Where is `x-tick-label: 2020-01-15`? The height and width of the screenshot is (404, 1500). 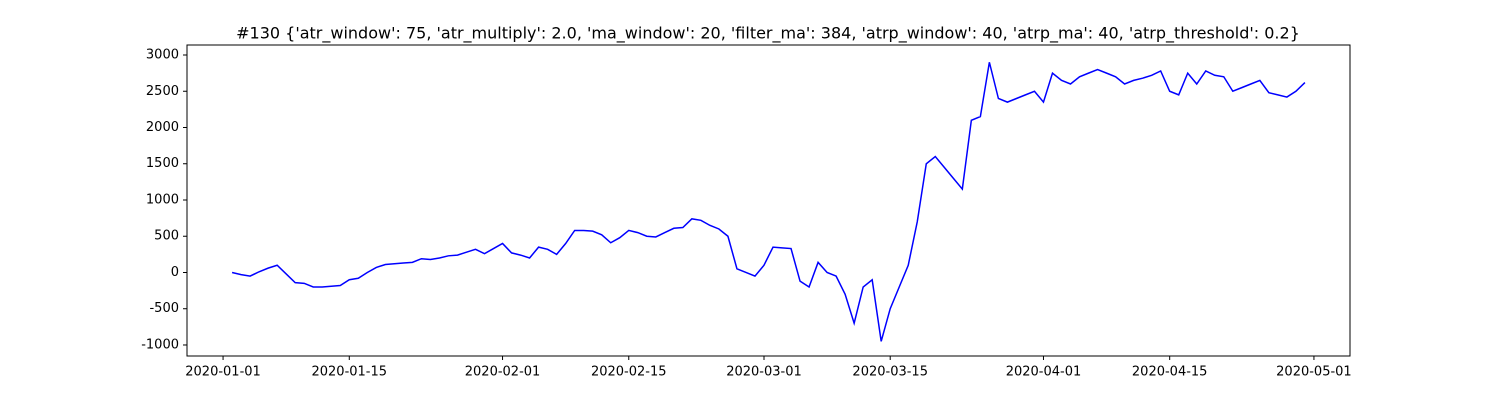
x-tick-label: 2020-01-15 is located at coordinates (349, 372).